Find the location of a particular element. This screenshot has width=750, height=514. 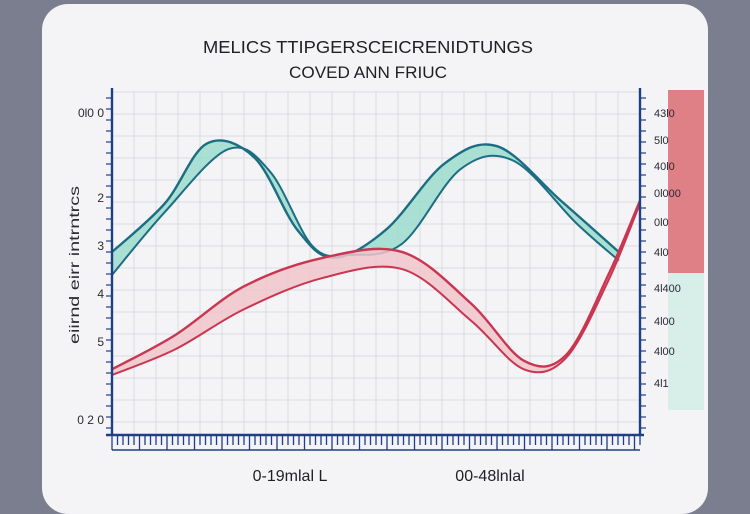

y-tick-label-right: 0l0 is located at coordinates (661, 223).